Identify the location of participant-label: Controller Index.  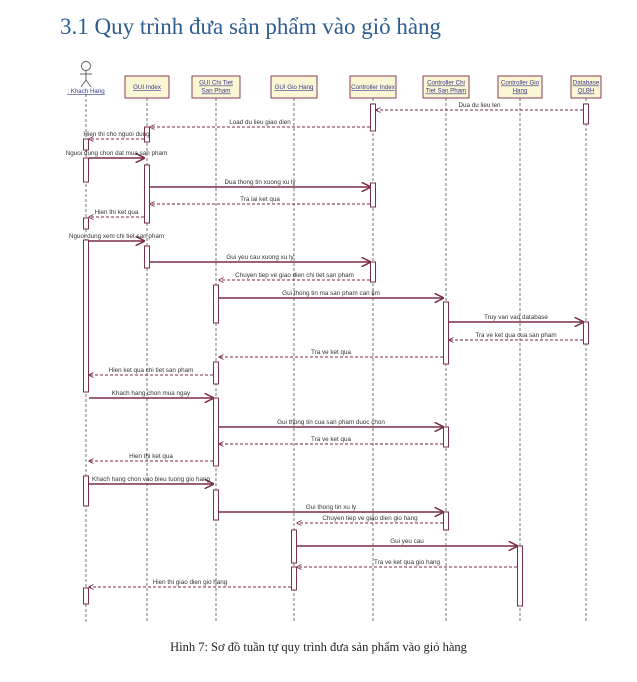
(373, 87).